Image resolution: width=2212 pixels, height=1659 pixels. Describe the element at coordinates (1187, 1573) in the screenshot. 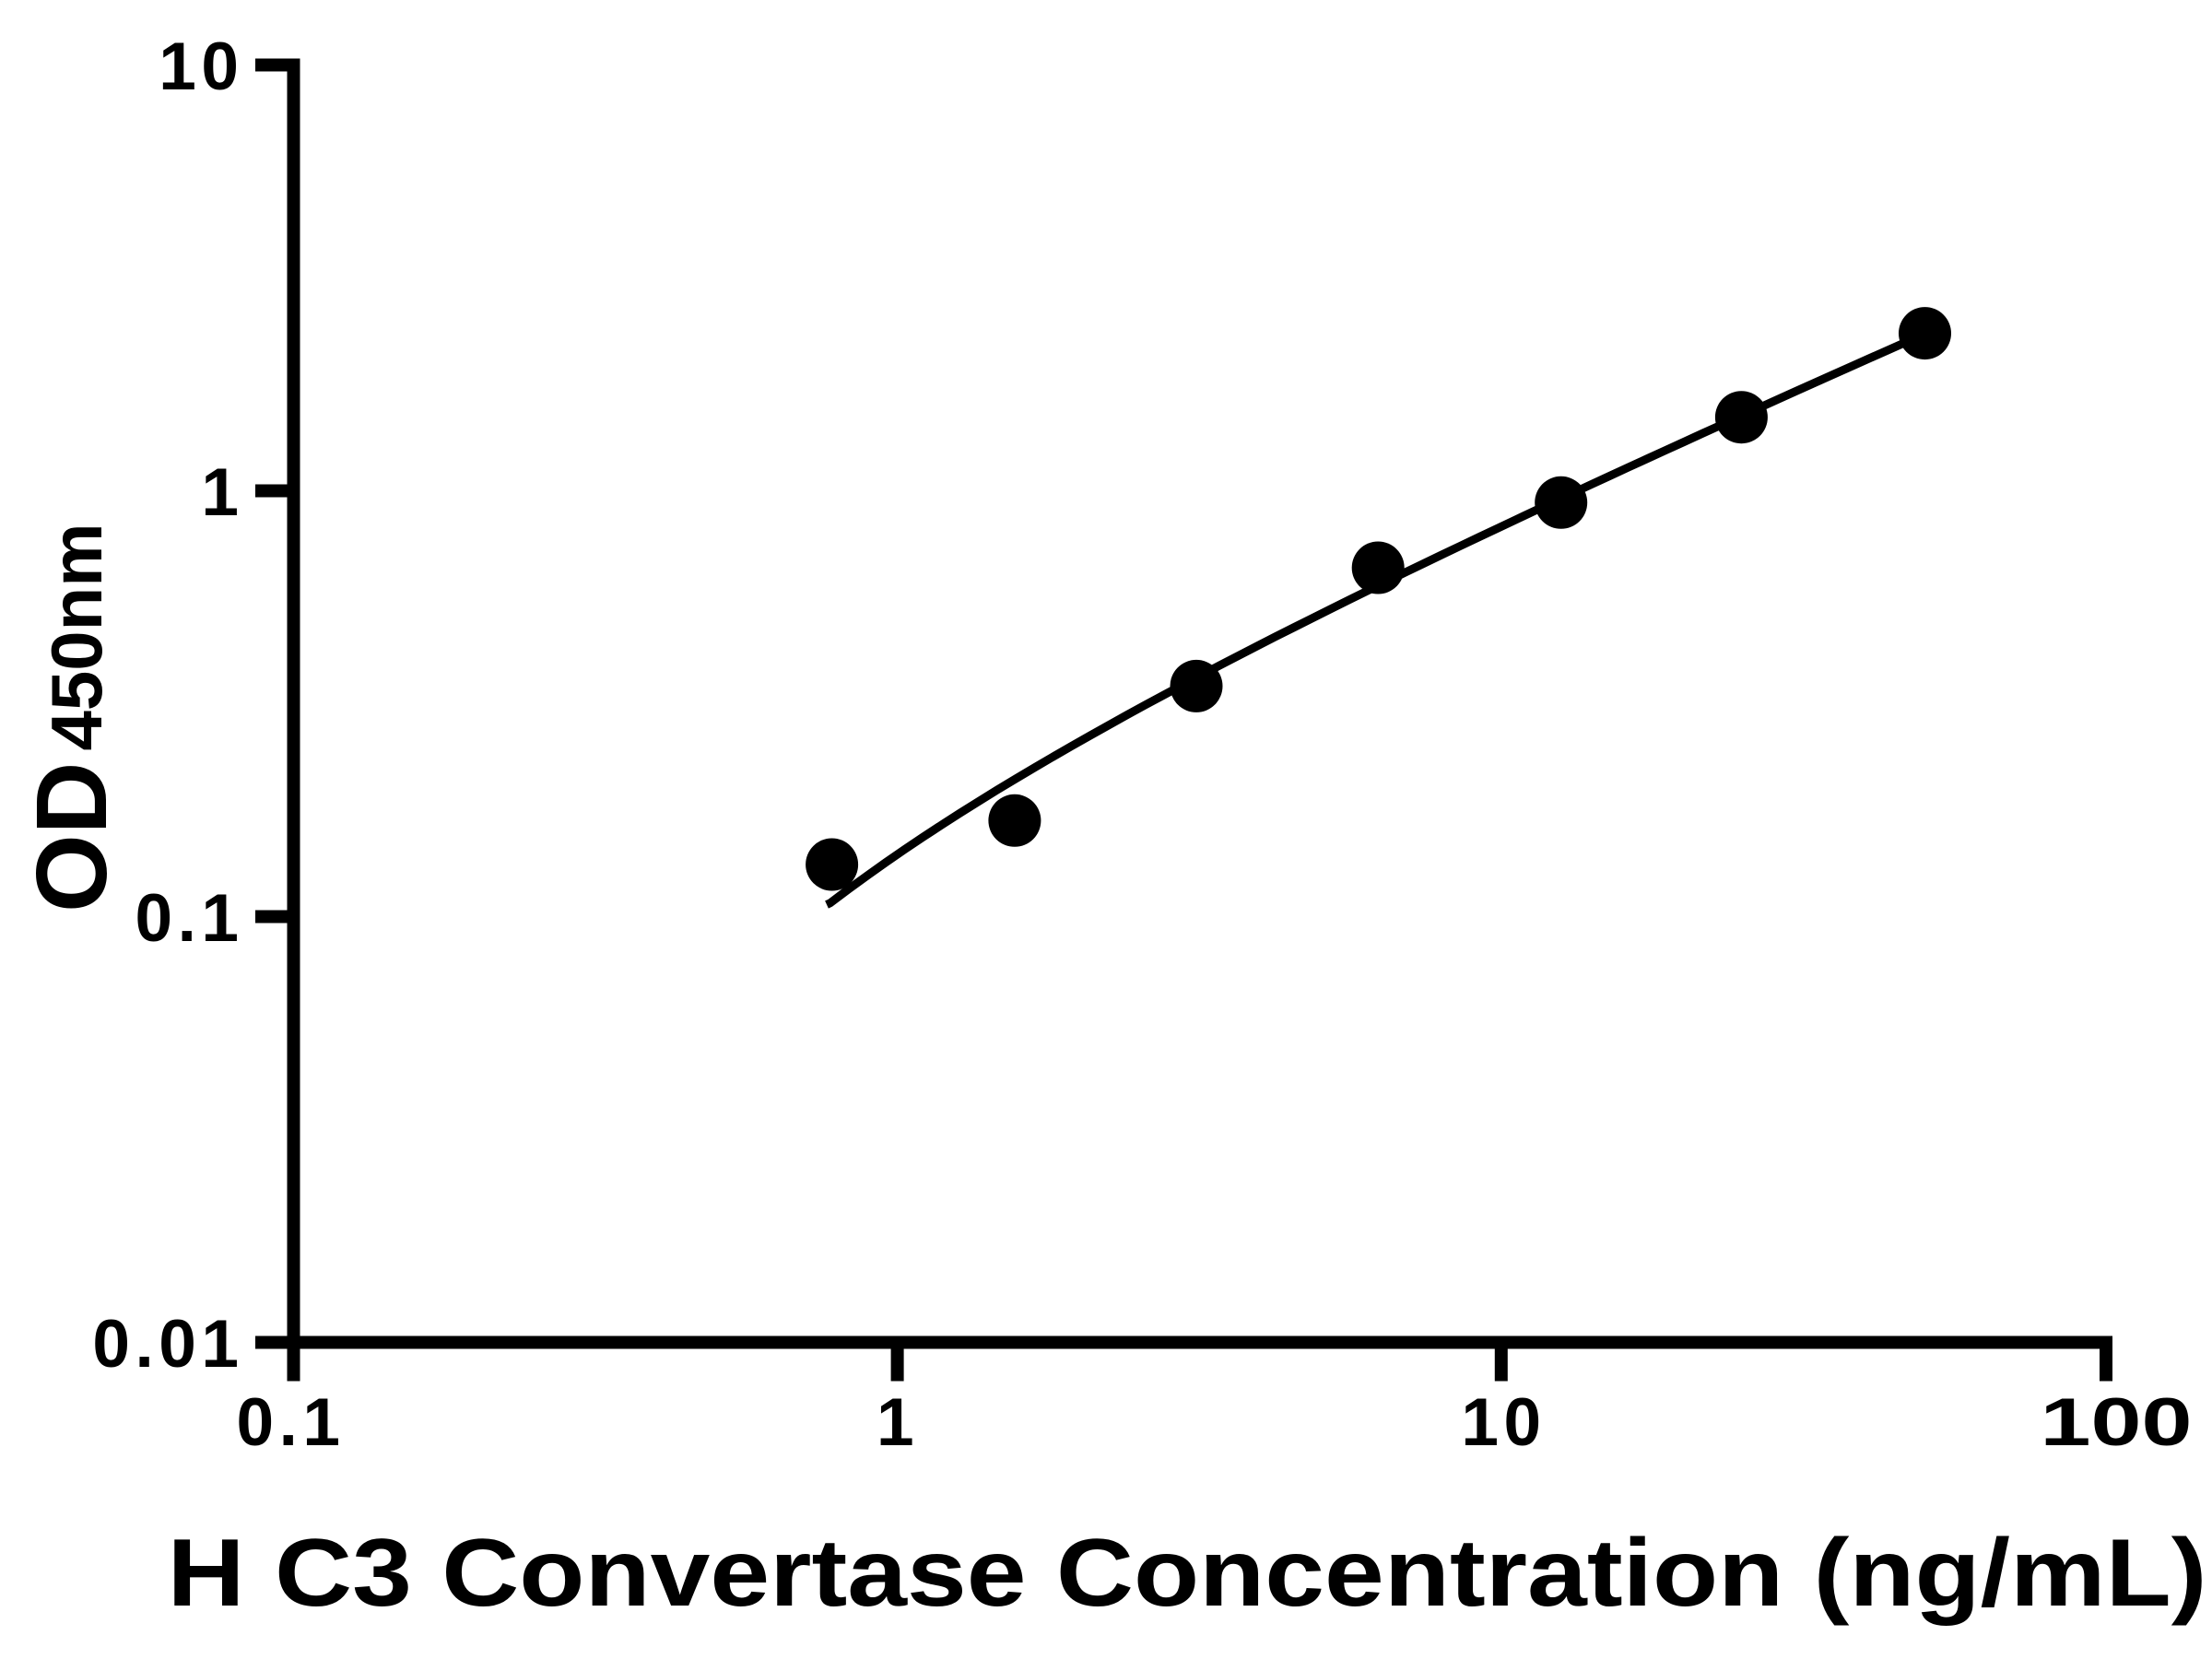

I see `svg-text:H C3 Convertase Concentration: H C3 Convertase Concentration (ng/mL)` at that location.